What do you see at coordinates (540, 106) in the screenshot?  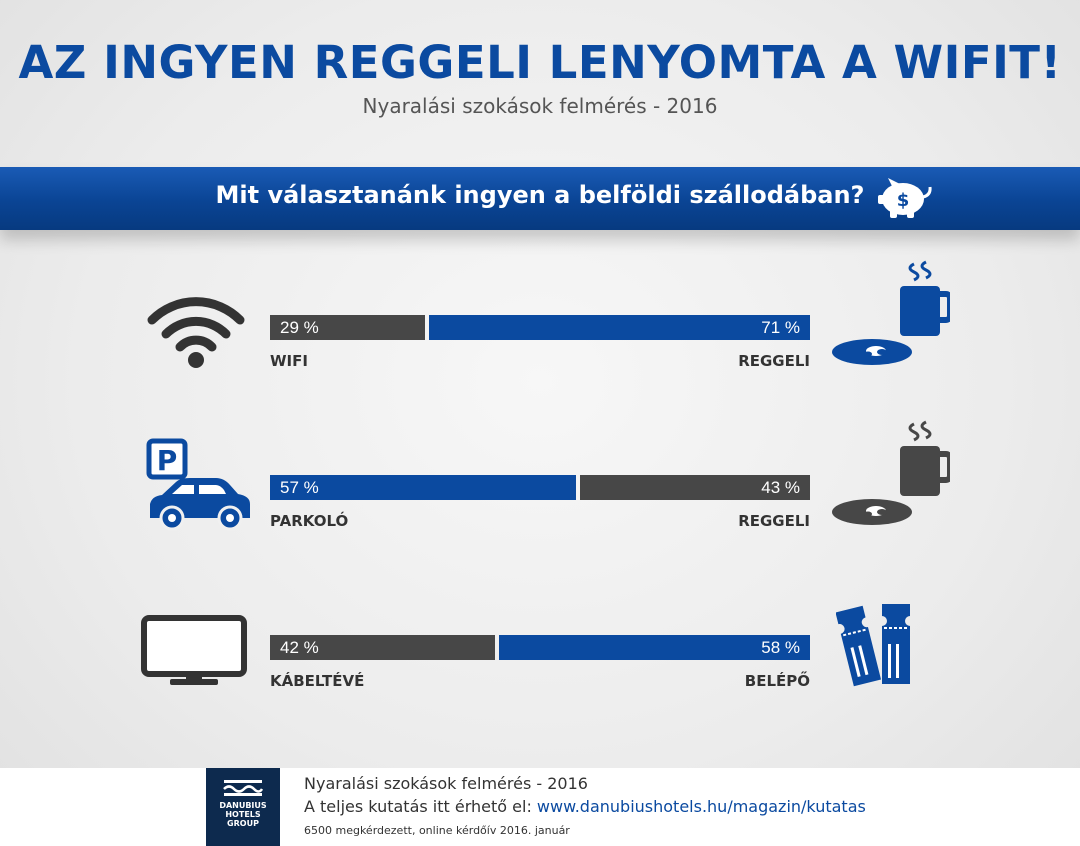 I see `page-subtitle: Nyaralási szokások felmérés - 2016` at bounding box center [540, 106].